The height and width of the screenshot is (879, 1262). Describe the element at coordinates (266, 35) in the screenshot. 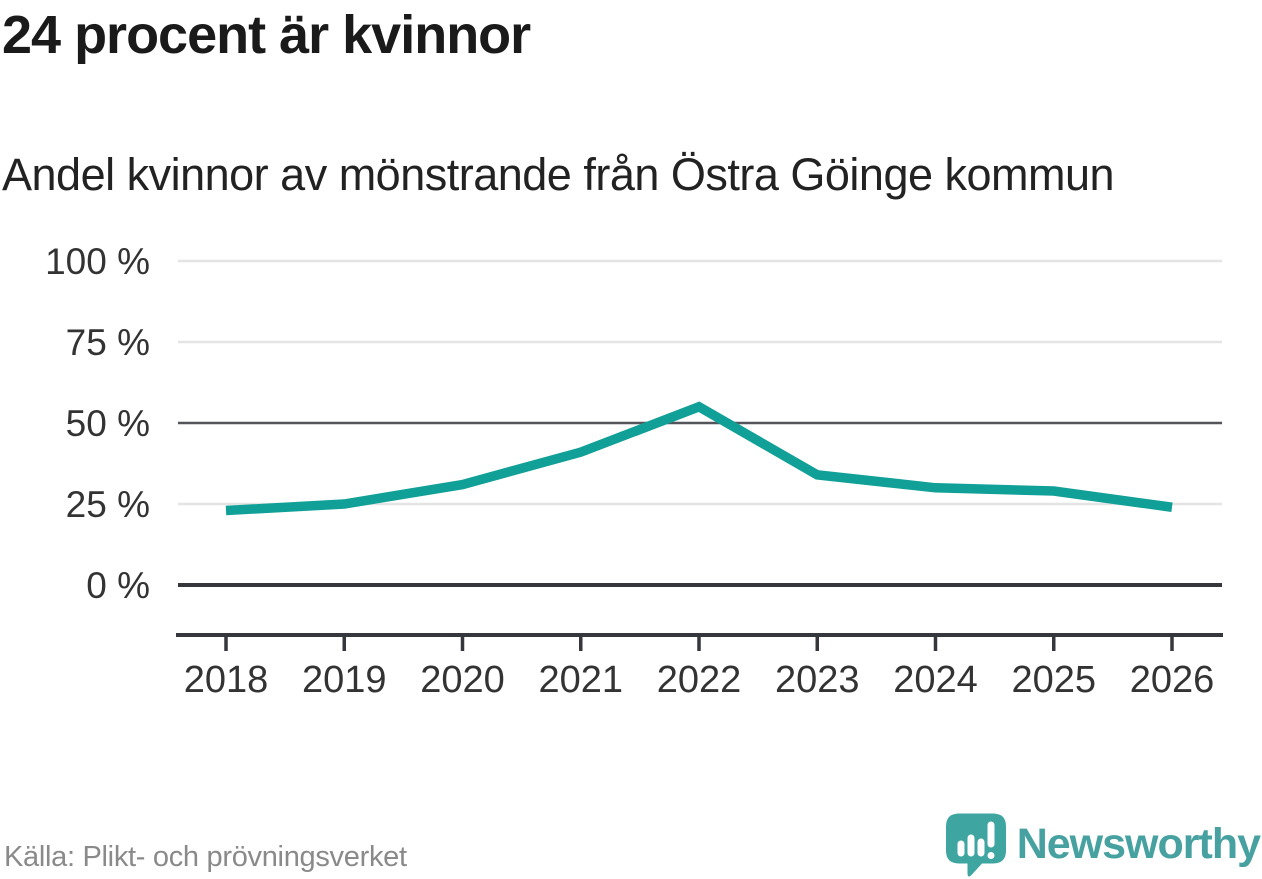

I see `chart-title: 24 procent är kvinnor` at that location.